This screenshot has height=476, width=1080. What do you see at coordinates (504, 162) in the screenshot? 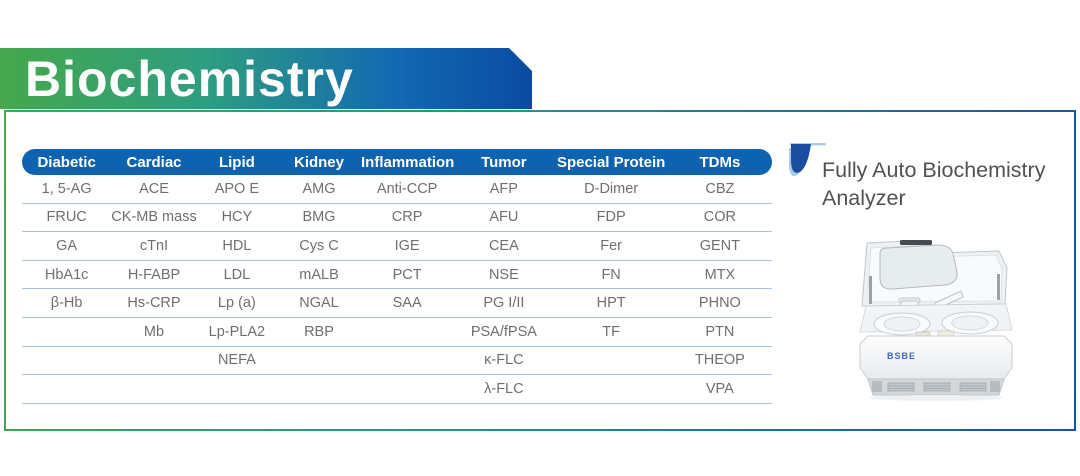
I see `column-header: Tumor` at bounding box center [504, 162].